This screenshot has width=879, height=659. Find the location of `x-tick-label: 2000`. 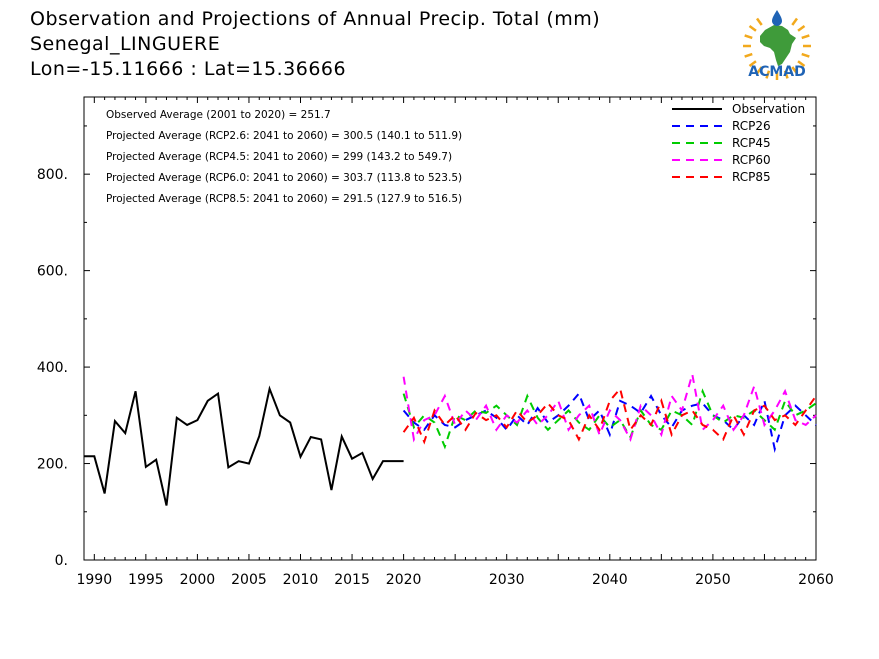

x-tick-label: 2000 is located at coordinates (198, 580).